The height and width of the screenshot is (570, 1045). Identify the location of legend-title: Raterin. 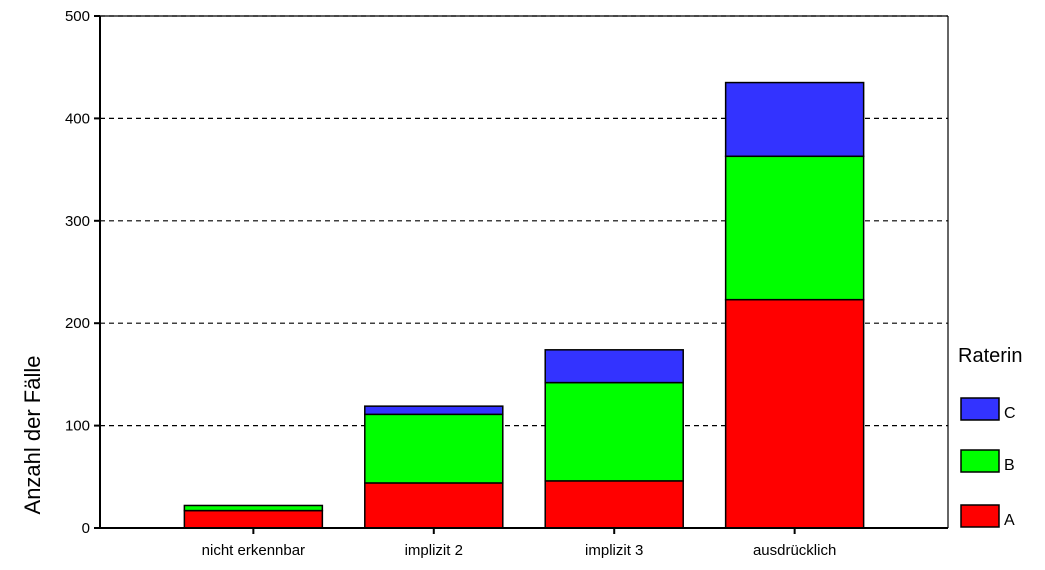
(990, 356).